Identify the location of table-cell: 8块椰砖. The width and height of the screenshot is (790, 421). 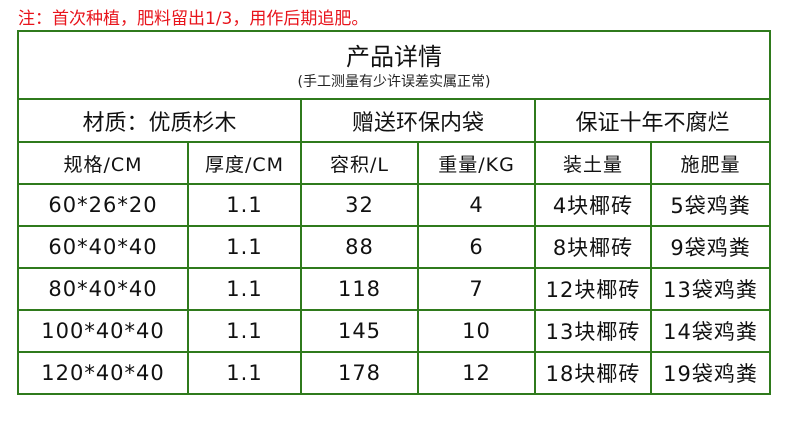
(593, 247).